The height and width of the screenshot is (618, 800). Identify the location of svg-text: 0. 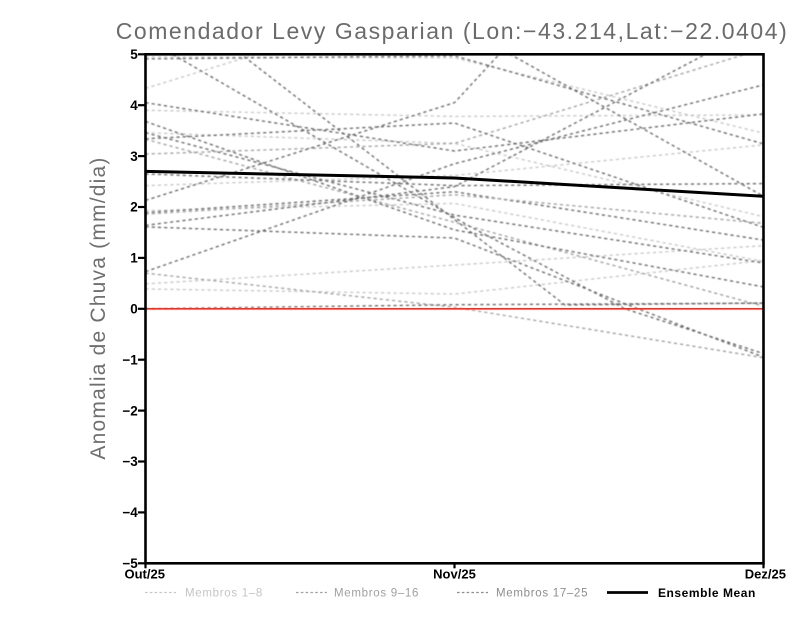
(134, 309).